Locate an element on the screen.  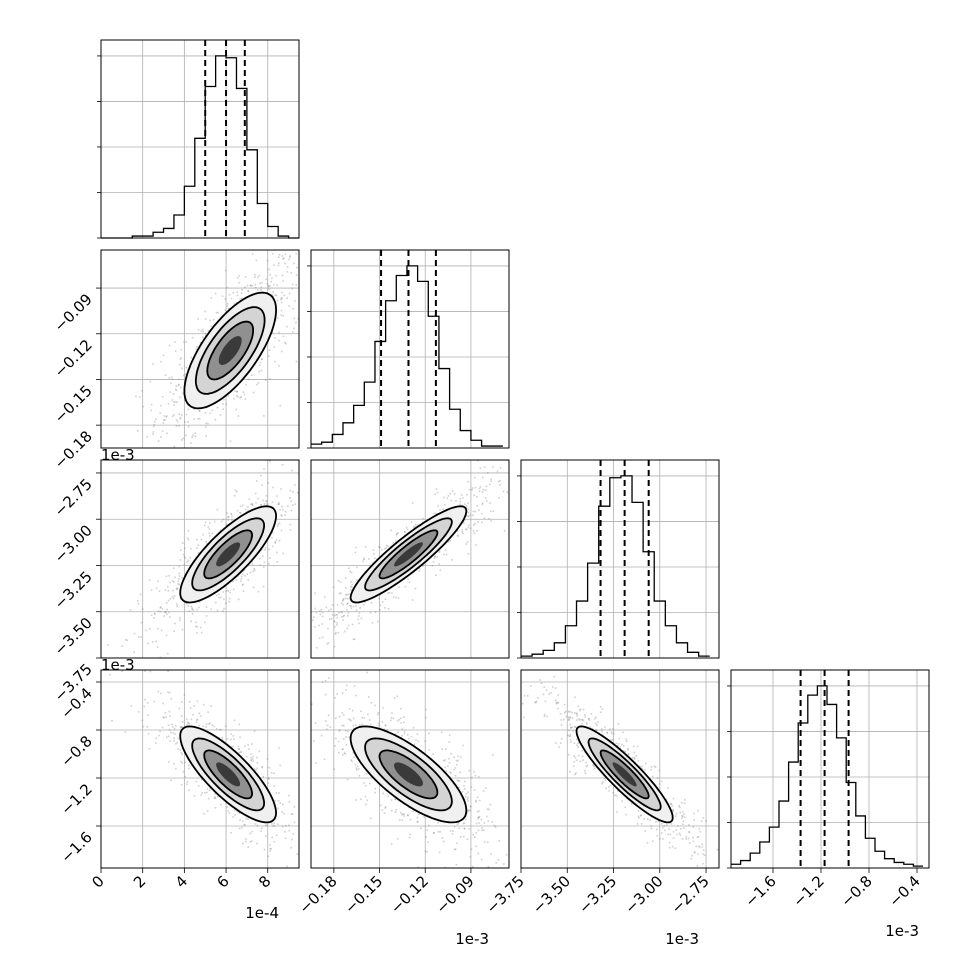
contour-line is located at coordinates (228, 774).